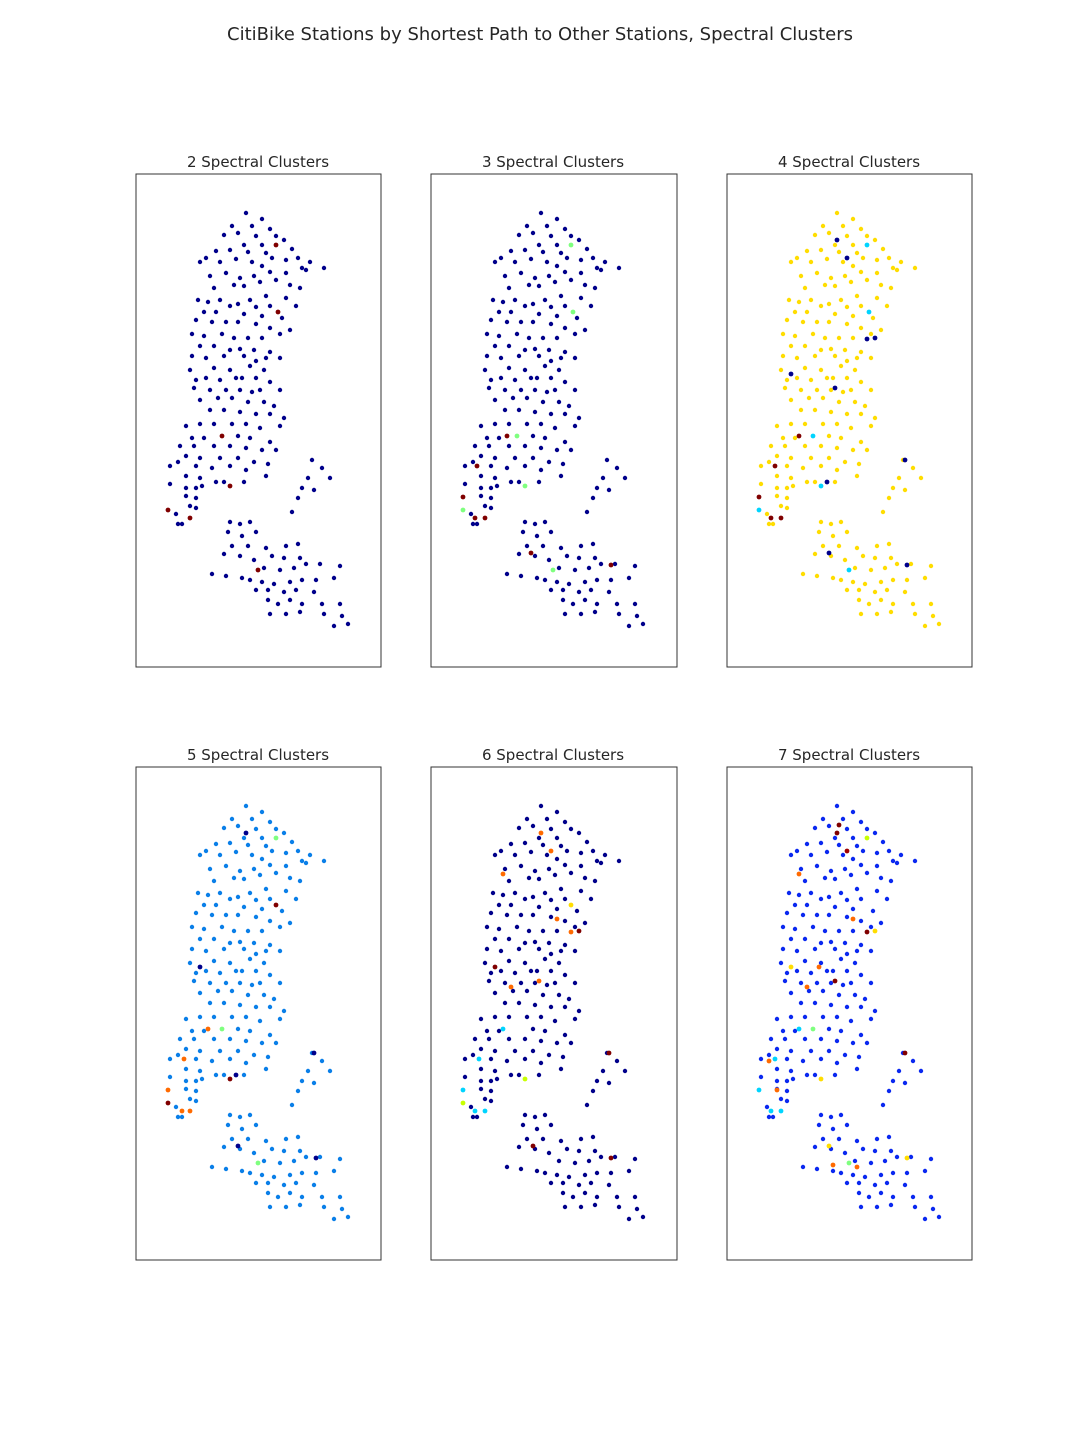 Image resolution: width=1080 pixels, height=1440 pixels. Describe the element at coordinates (849, 1013) in the screenshot. I see `panel-7-clusters` at that location.